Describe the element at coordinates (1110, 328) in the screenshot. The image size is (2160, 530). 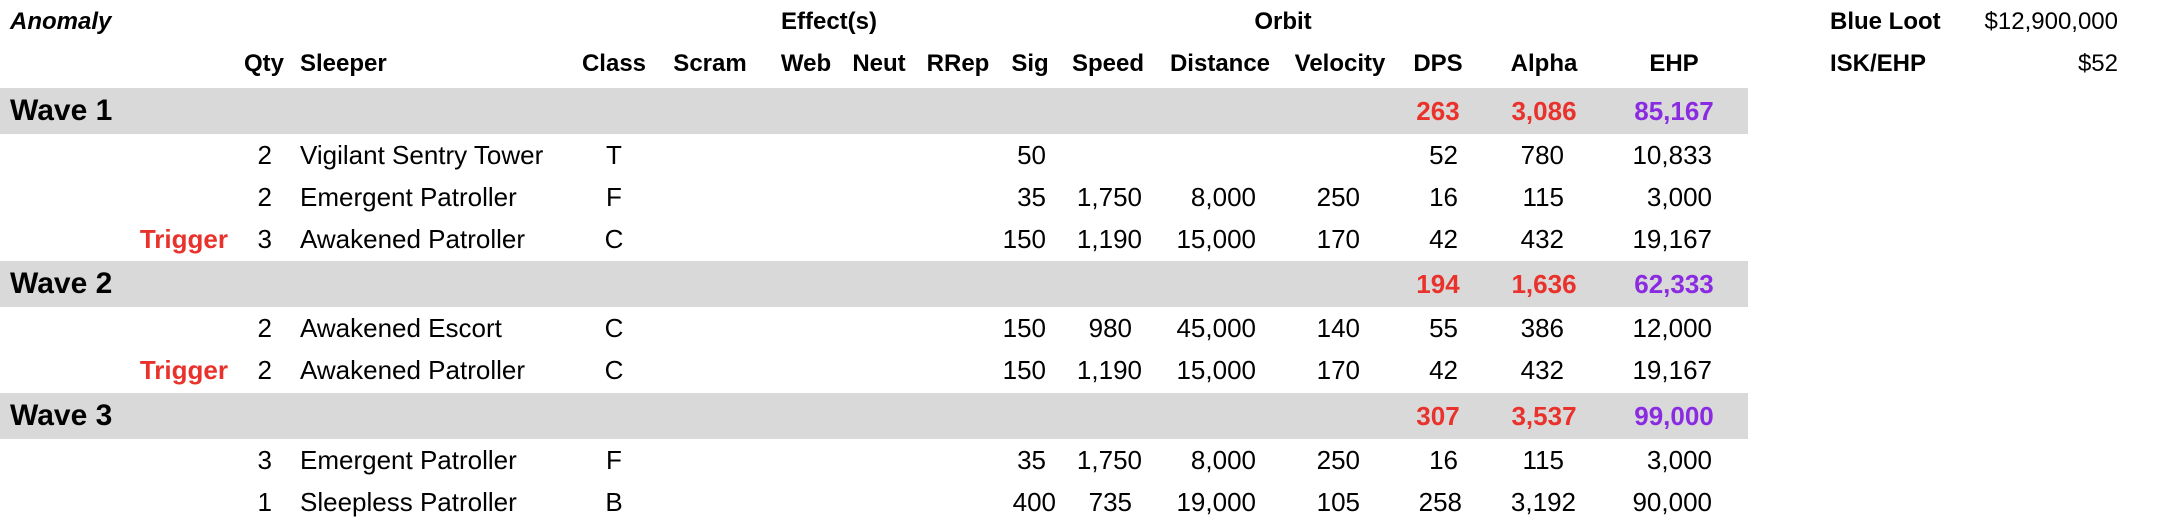
I see `speed-cell: 980` at that location.